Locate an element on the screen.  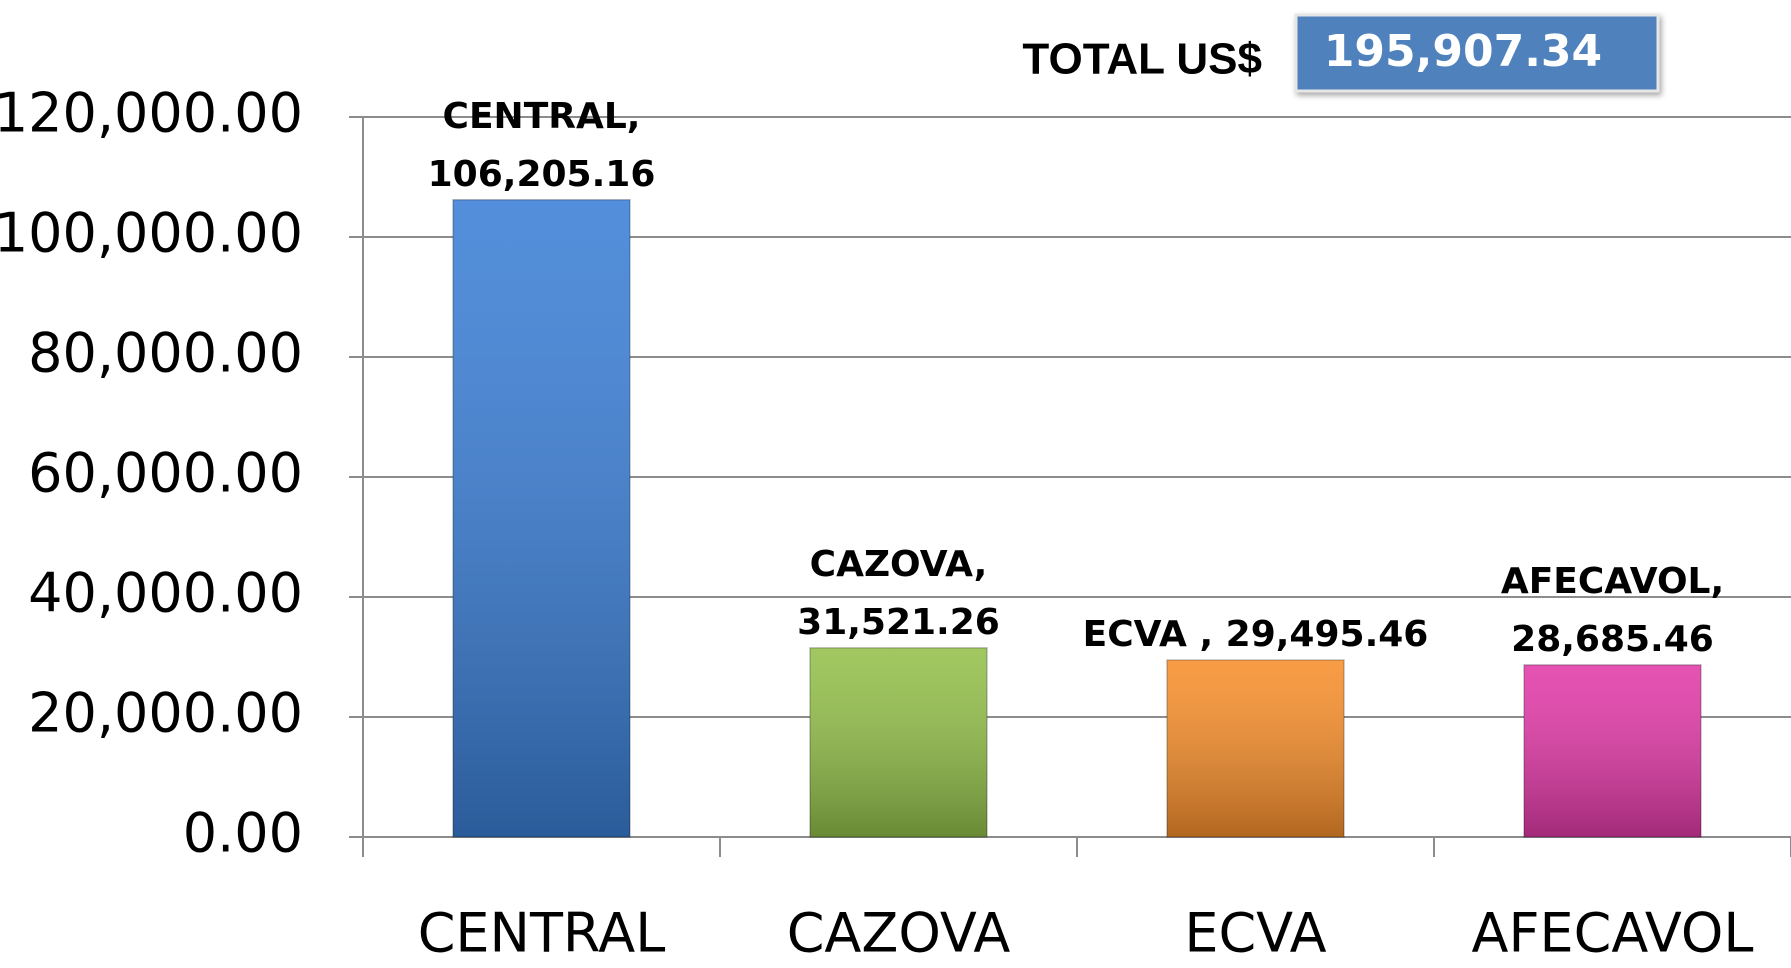
data-label: CENTRAL, 106,205.16 is located at coordinates (542, 145).